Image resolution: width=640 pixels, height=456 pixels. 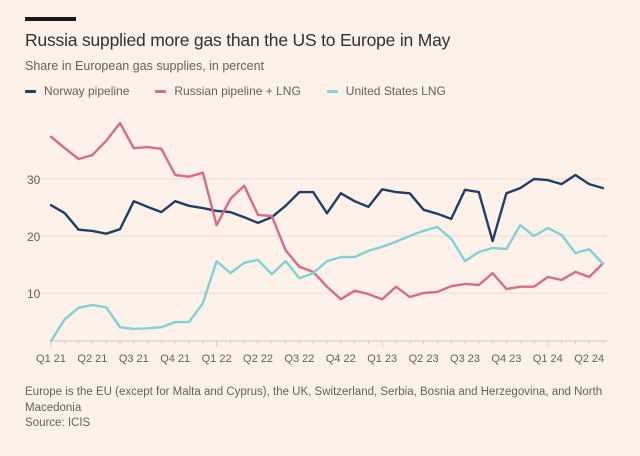 I want to click on legend-label-russia: Russian pipeline + LNG, so click(x=237, y=91).